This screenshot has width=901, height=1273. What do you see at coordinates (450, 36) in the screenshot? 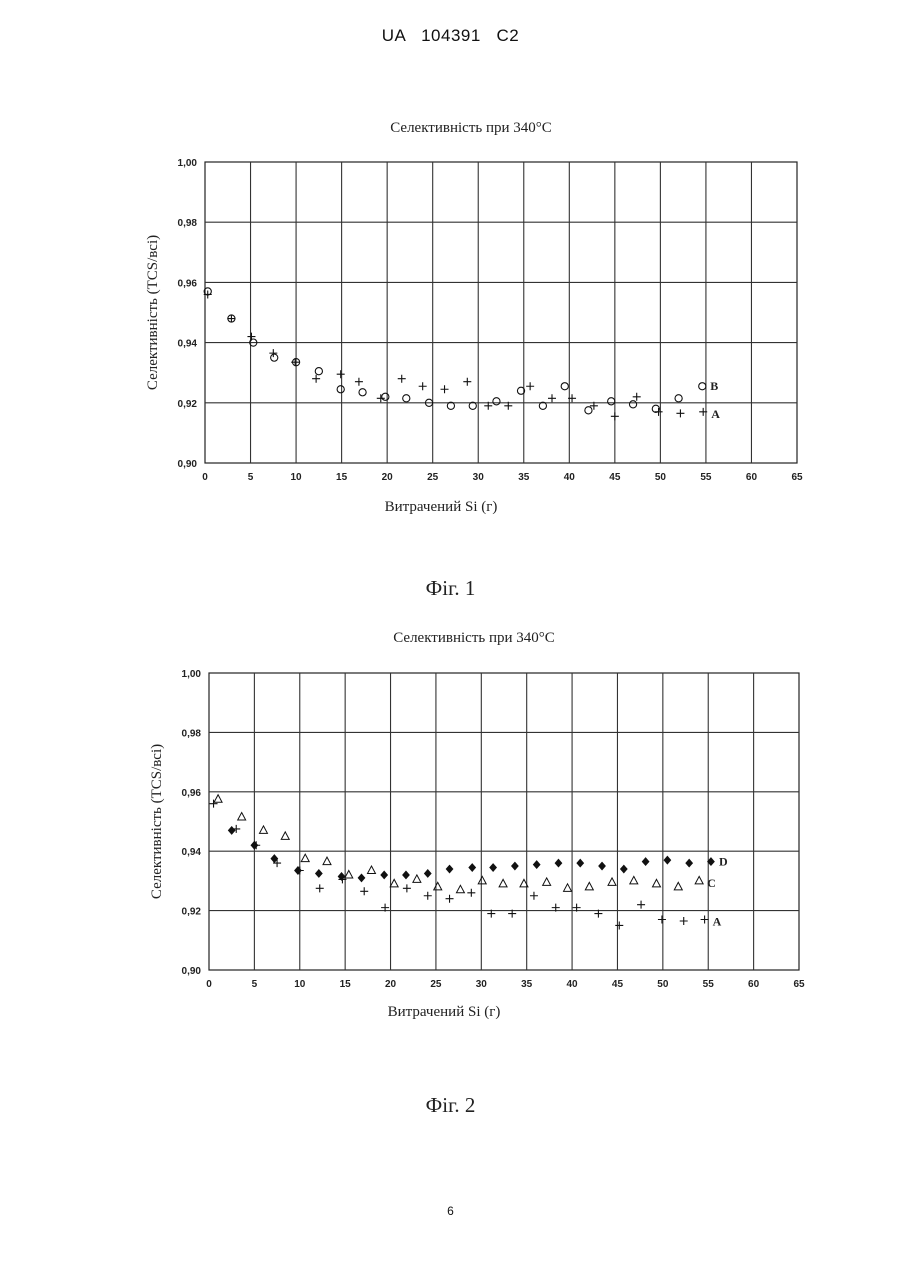
I see `document-header: UA 104391 C2` at bounding box center [450, 36].